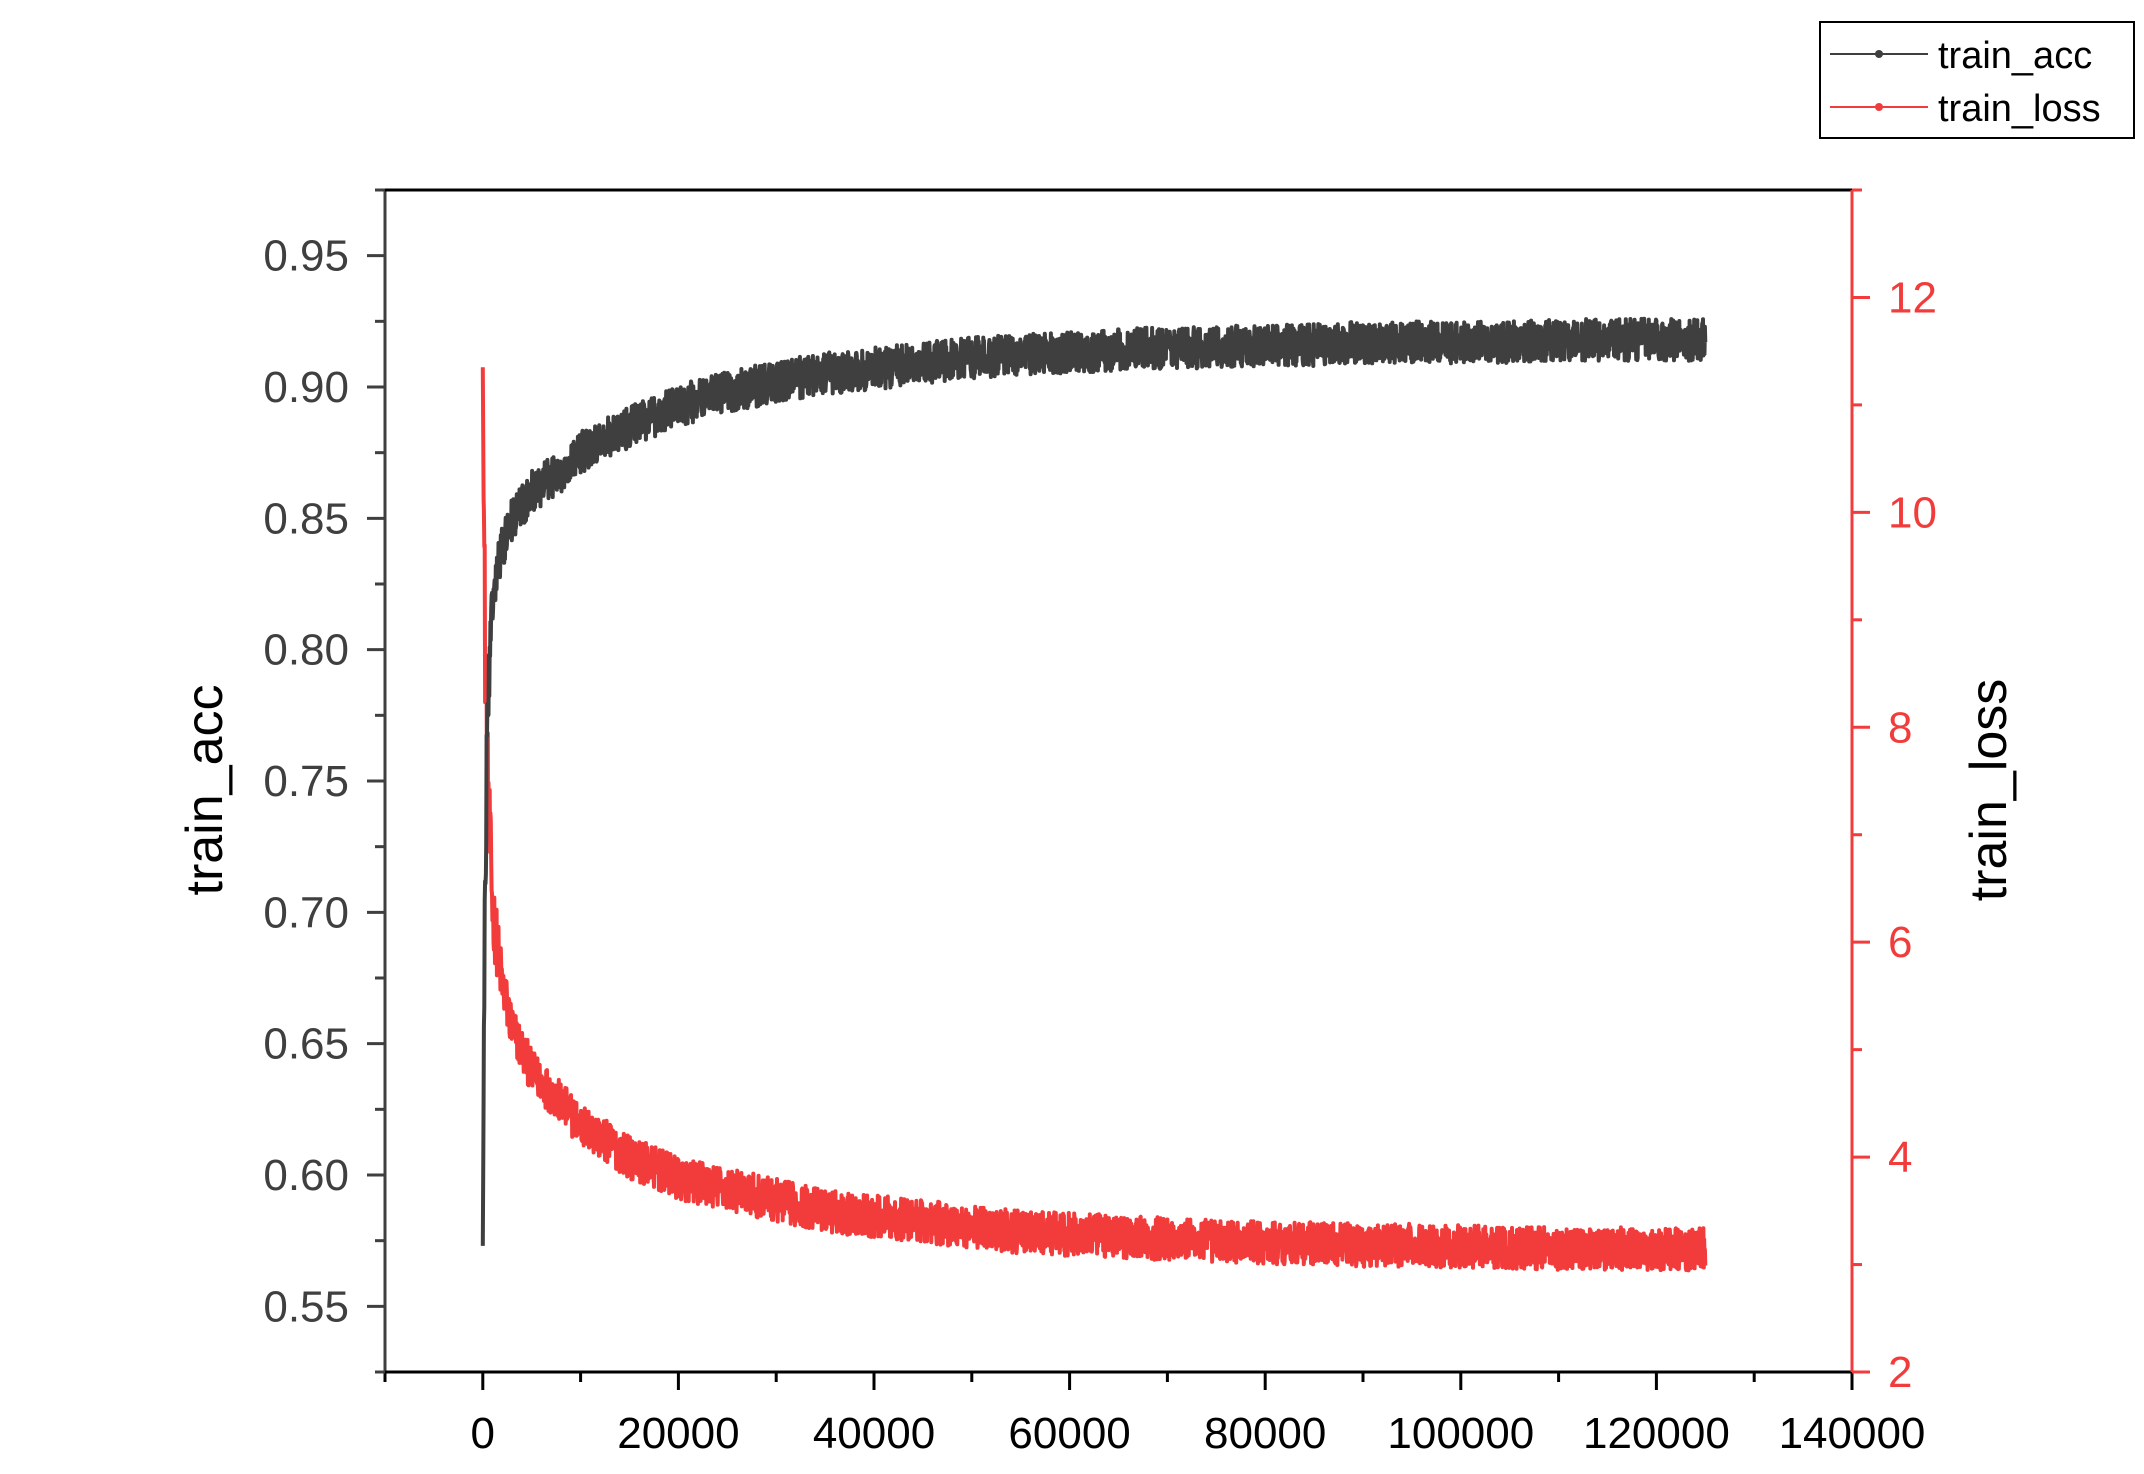 The width and height of the screenshot is (2144, 1474). I want to click on y-tick-label: 0.55, so click(306, 1306).